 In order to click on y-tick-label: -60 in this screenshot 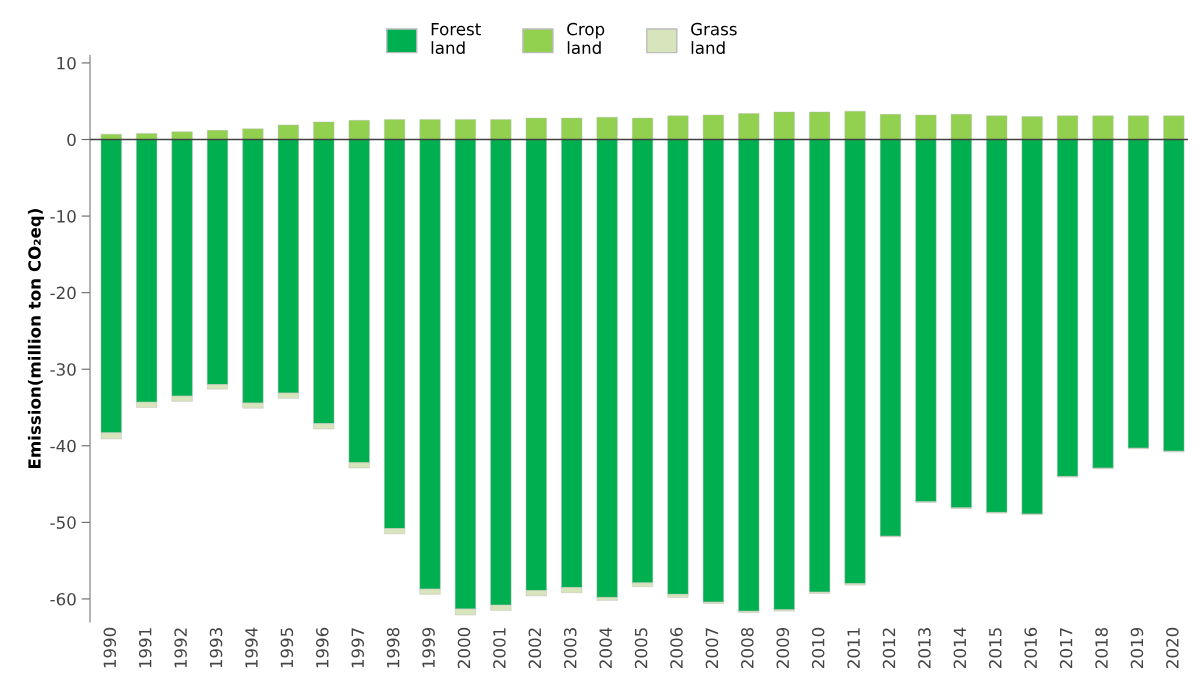, I will do `click(63, 599)`.